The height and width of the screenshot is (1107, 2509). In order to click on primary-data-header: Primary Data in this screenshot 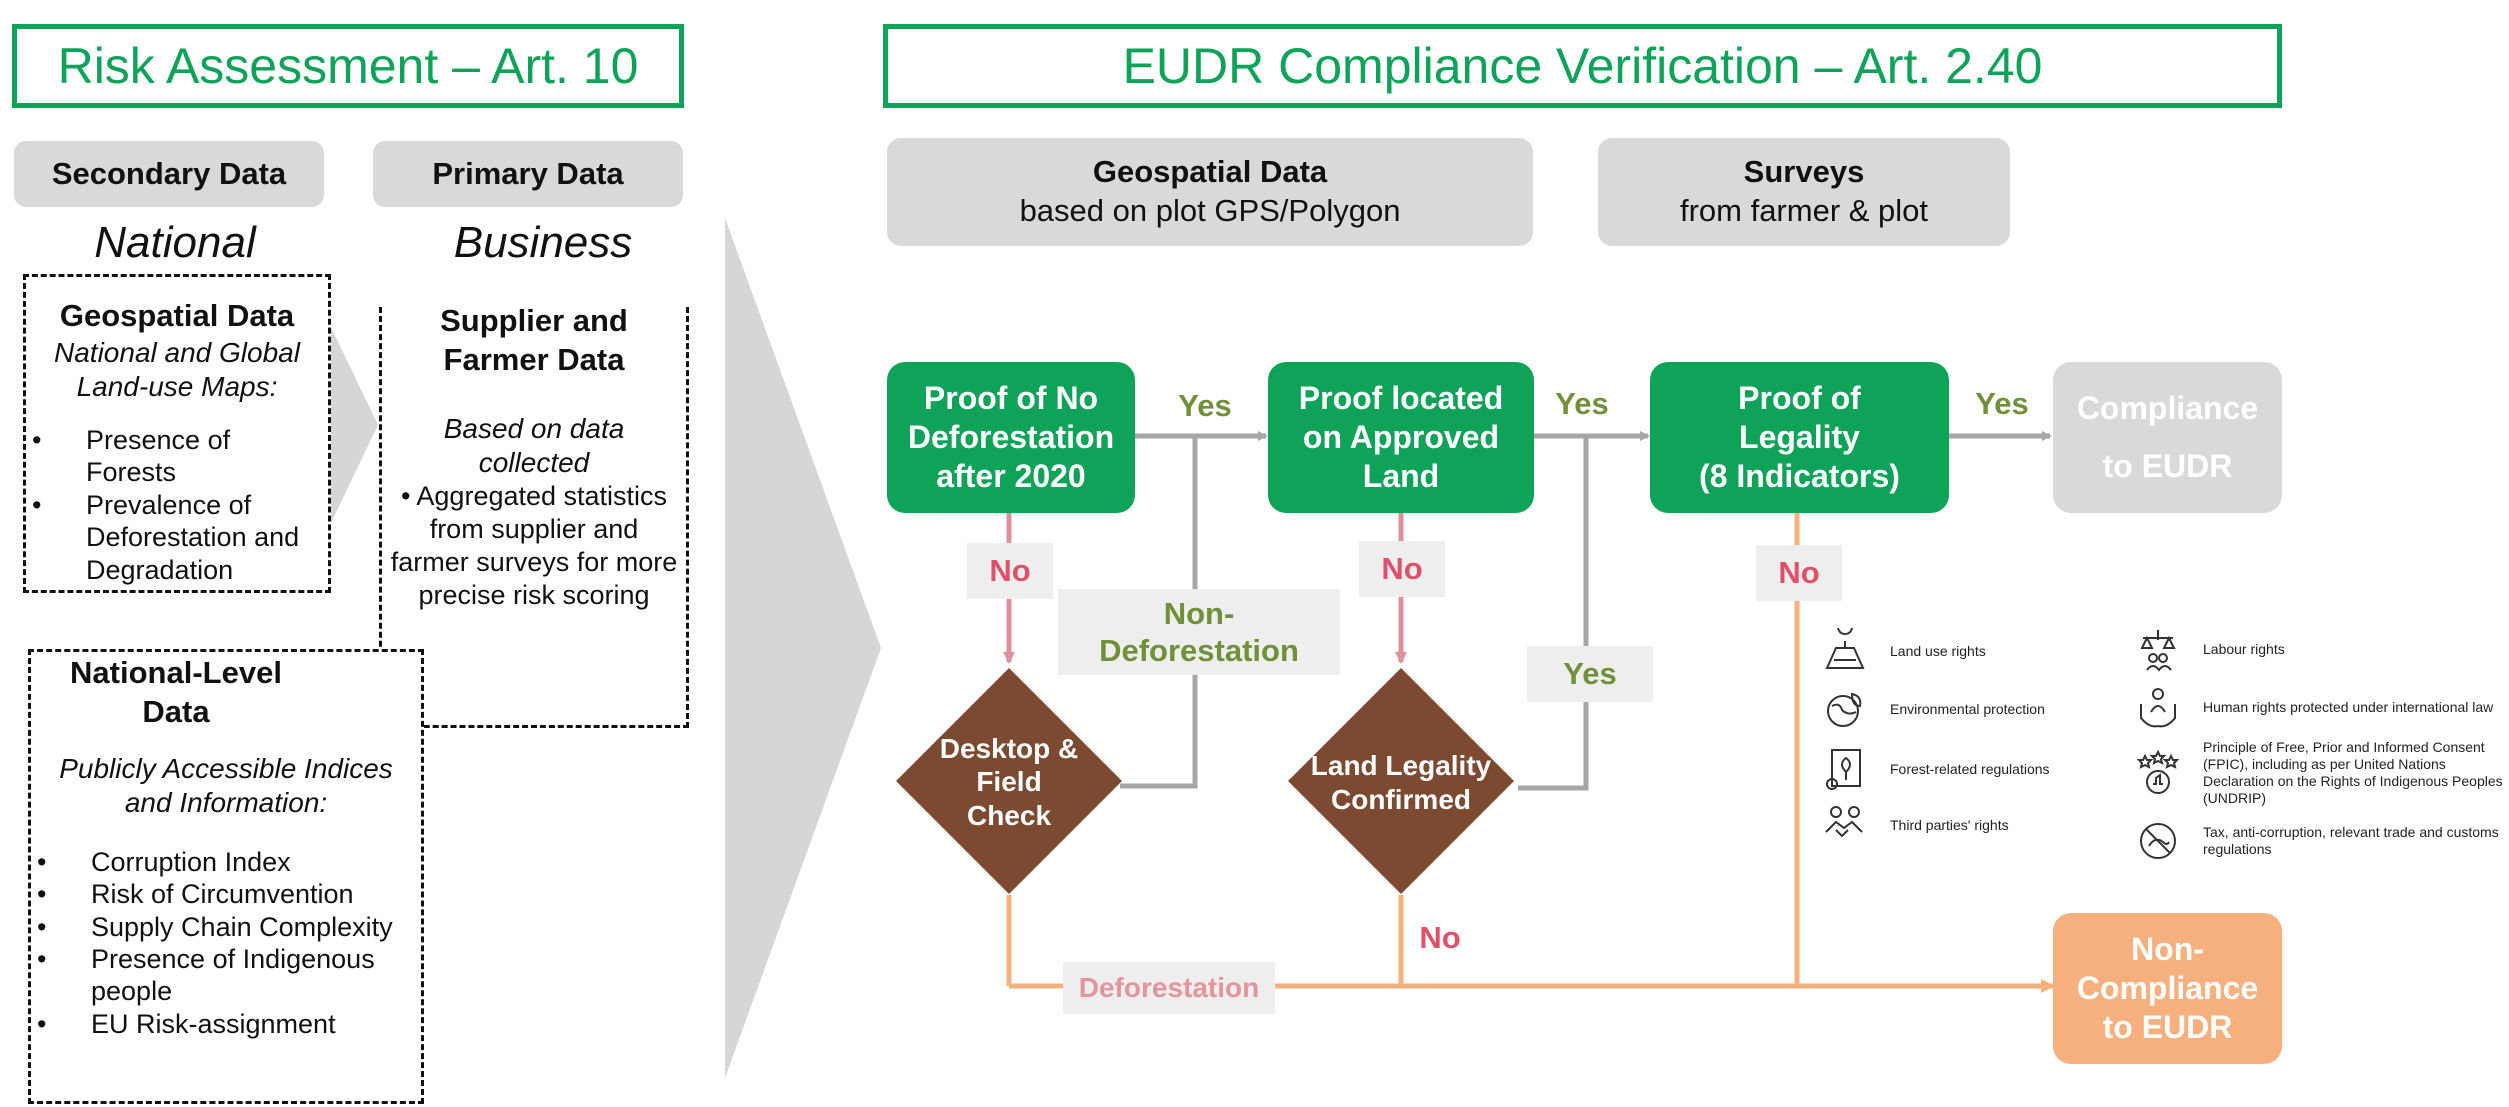, I will do `click(528, 174)`.